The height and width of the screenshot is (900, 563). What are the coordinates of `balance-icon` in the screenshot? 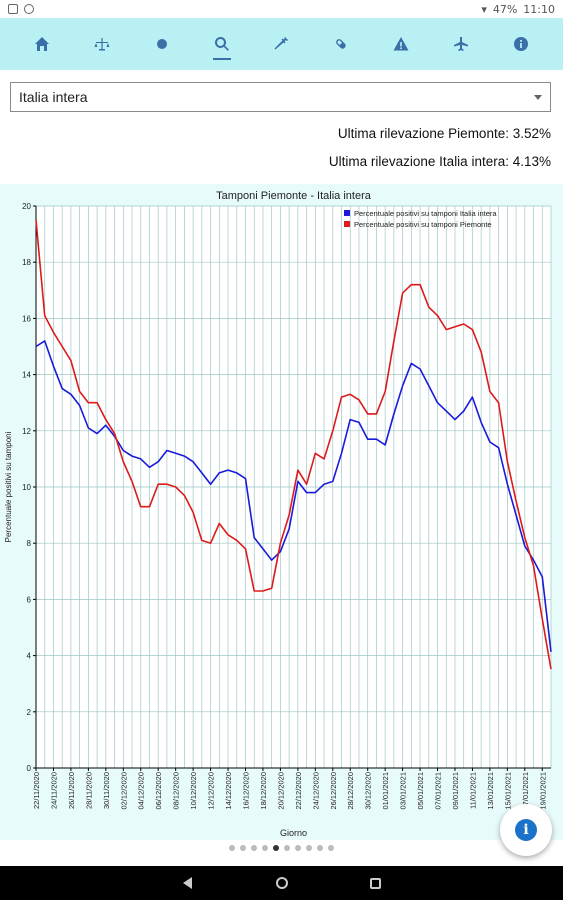 It's located at (102, 44).